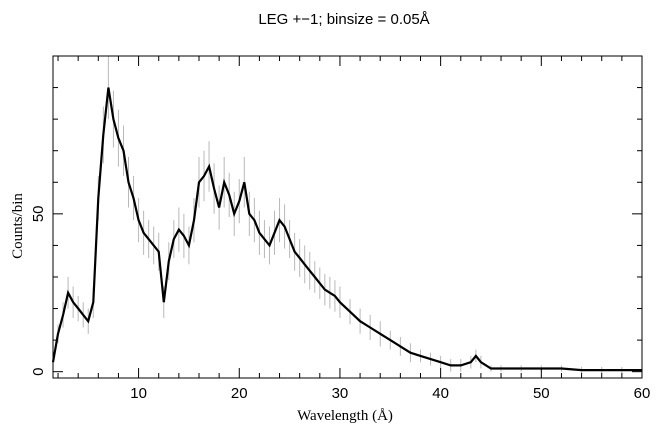 The image size is (661, 435). Describe the element at coordinates (38, 372) in the screenshot. I see `y-tick-label: 0` at that location.